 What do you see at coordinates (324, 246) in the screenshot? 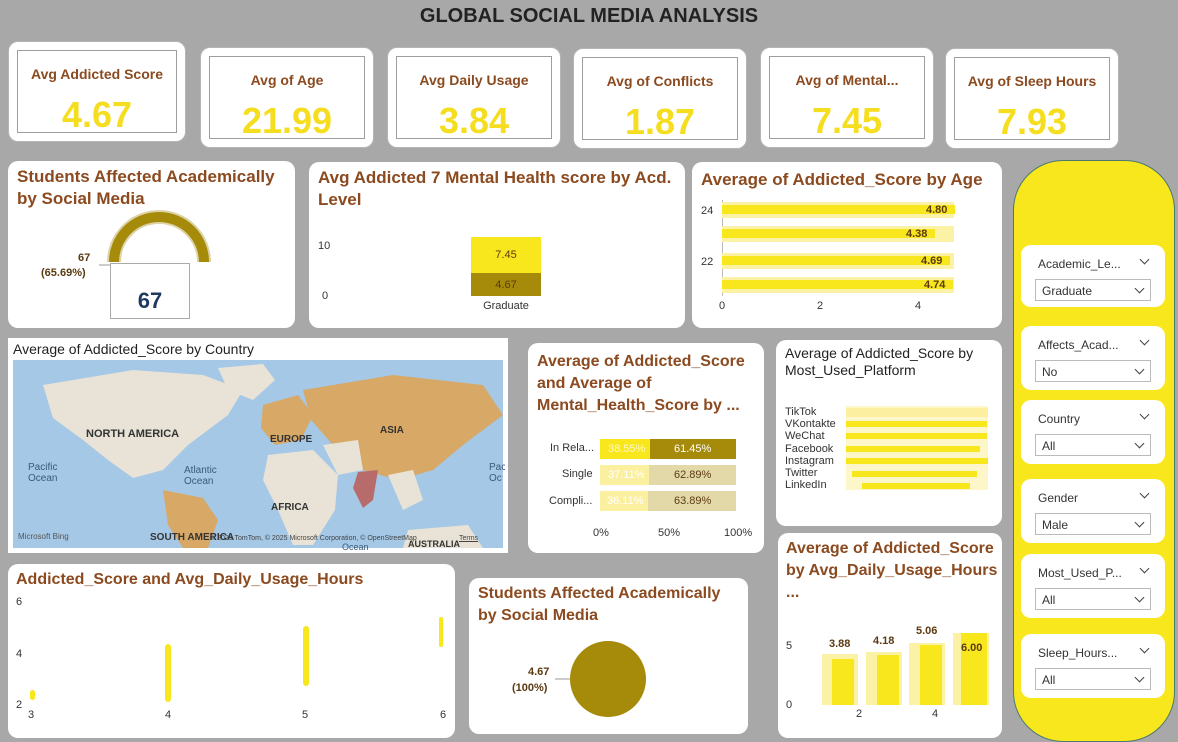
I see `acad-y-tick: 10` at bounding box center [324, 246].